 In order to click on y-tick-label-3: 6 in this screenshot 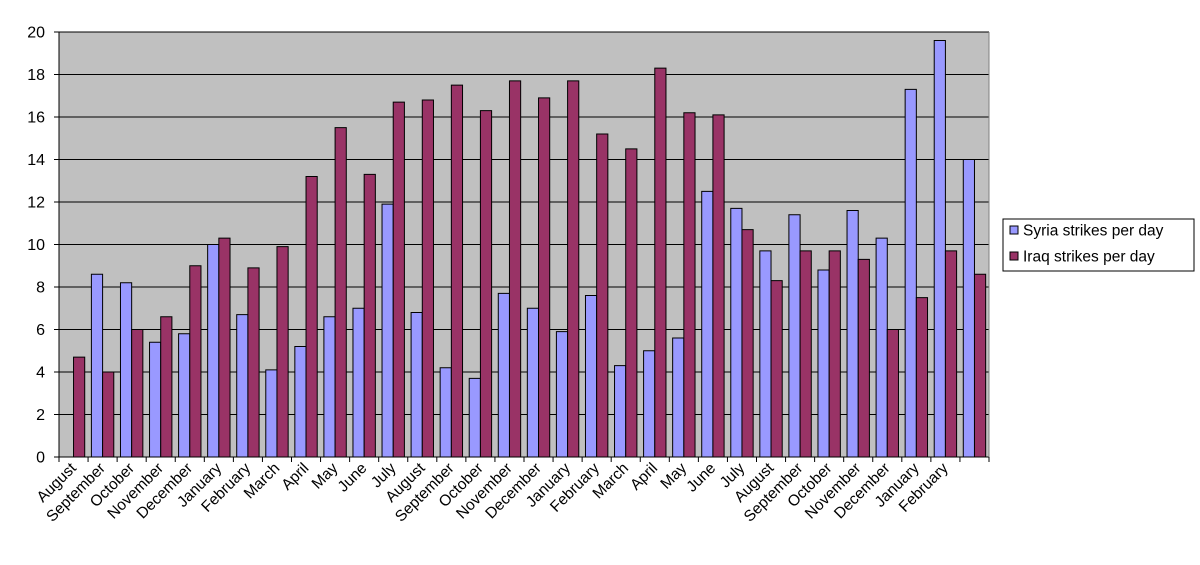, I will do `click(40, 330)`.